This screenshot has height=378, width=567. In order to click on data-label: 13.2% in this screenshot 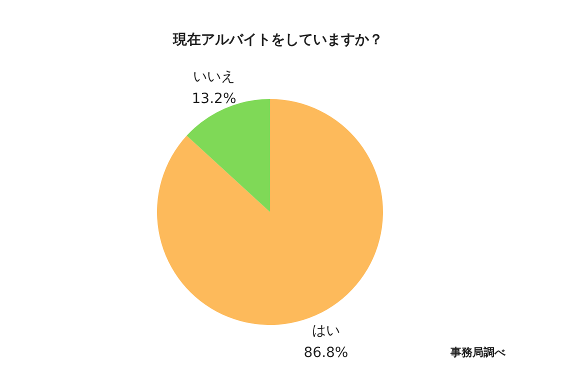, I will do `click(214, 98)`.